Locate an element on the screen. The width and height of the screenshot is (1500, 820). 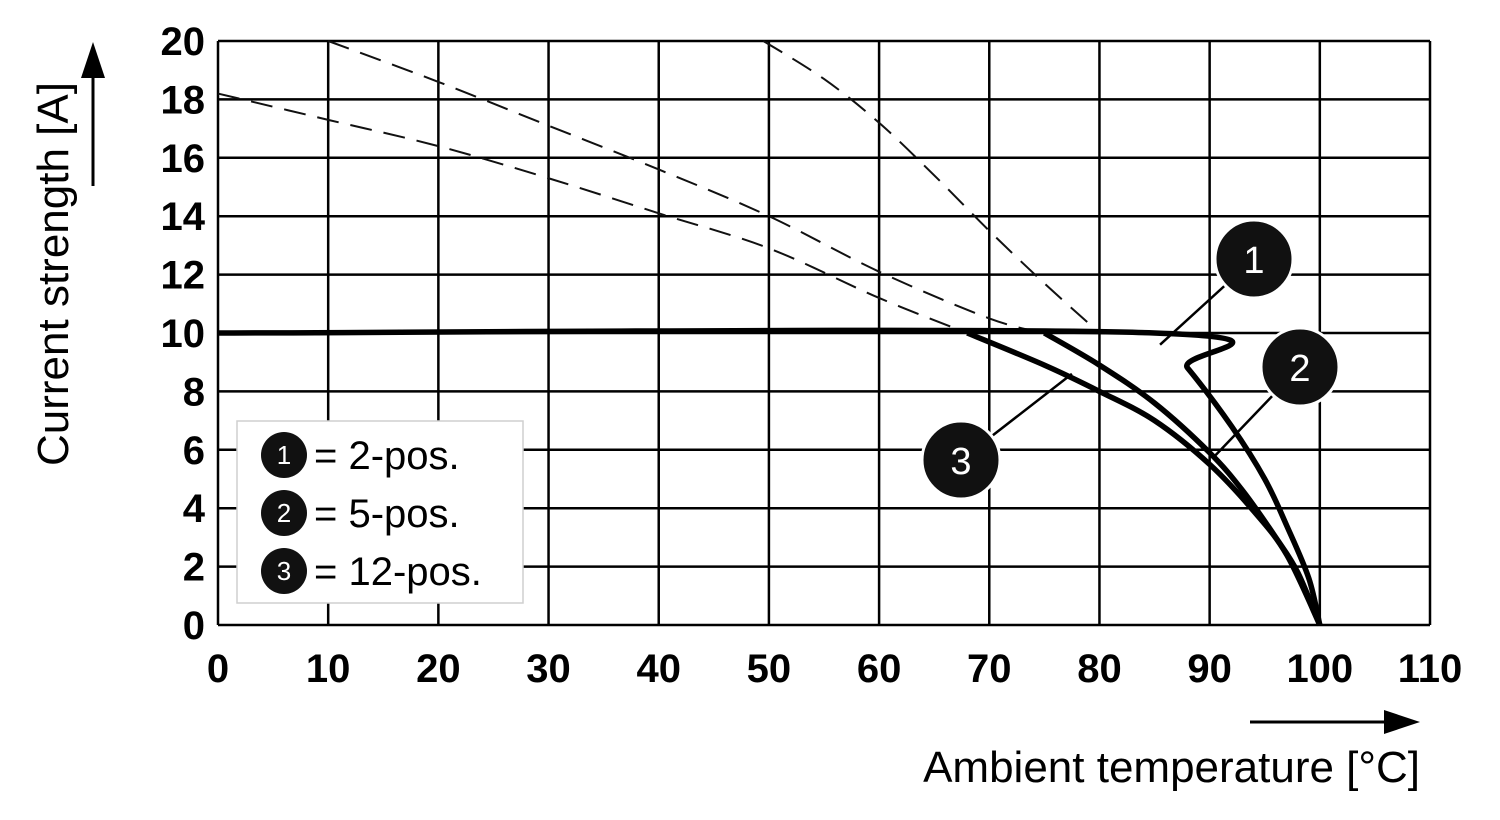
legend: 1 = 2-pos. 2 = 5-pos. 3 = 12-pos. is located at coordinates (380, 512).